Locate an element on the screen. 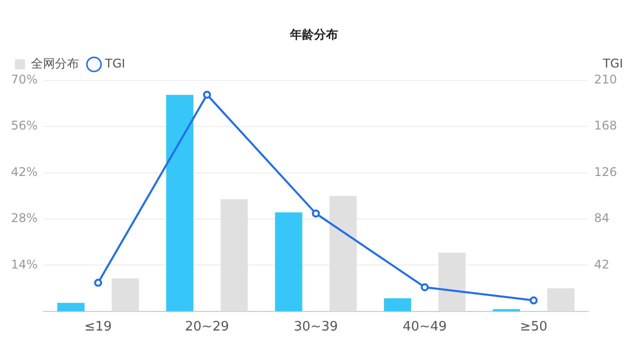  y2-tick-label: 126 is located at coordinates (605, 171).